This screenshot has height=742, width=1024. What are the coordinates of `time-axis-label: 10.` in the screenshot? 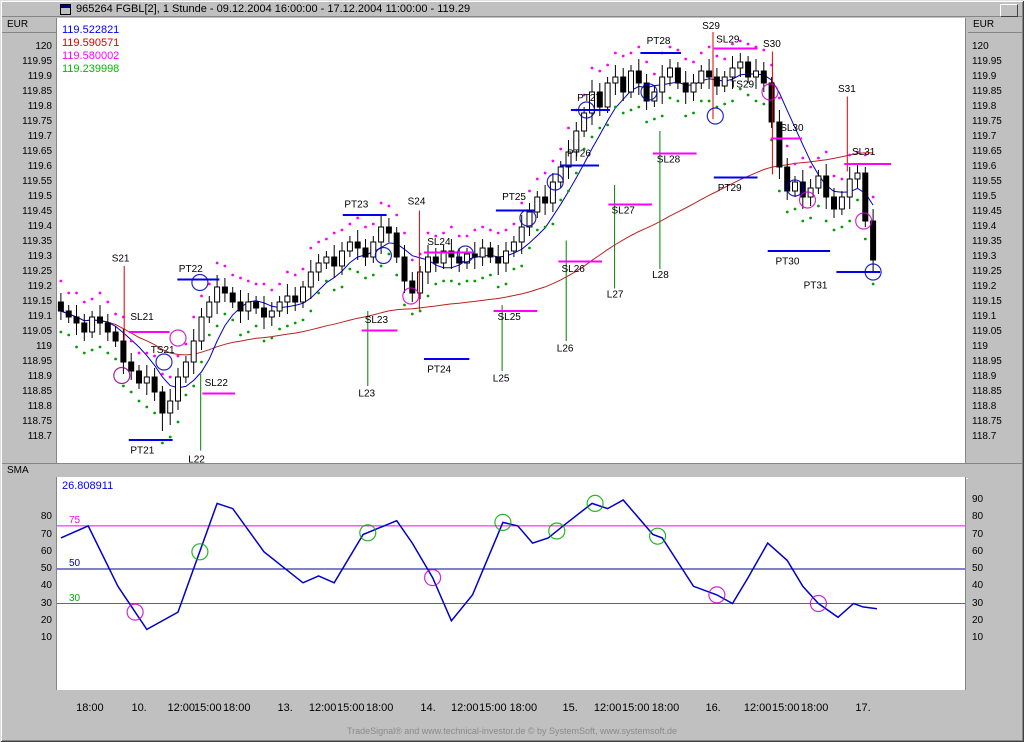 It's located at (139, 708).